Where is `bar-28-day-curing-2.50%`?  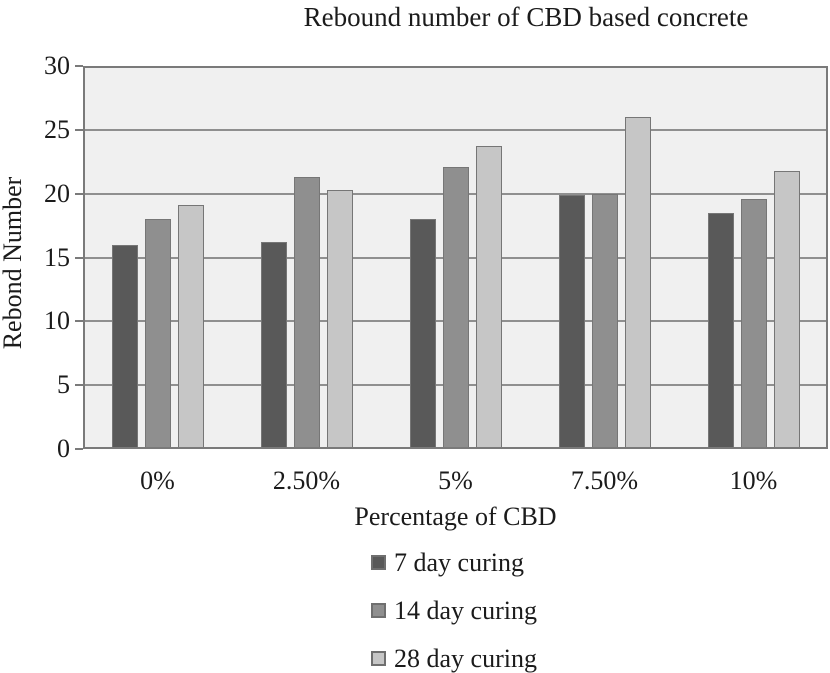
bar-28-day-curing-2.50% is located at coordinates (339, 319).